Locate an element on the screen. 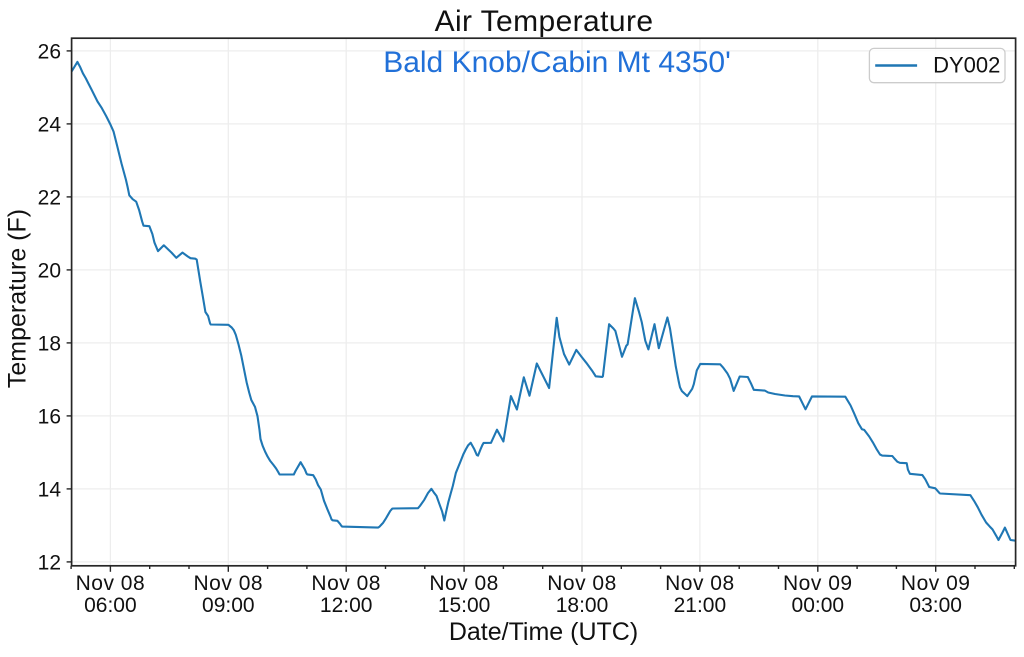 This screenshot has width=1024, height=657. svg-text: 24 is located at coordinates (50, 124).